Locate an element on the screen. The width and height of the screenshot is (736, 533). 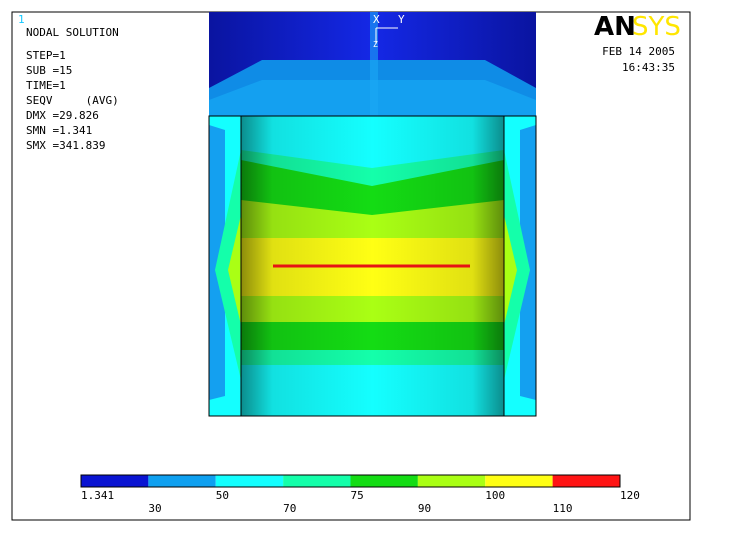
legend: 1.341 30 50 70 75 90 100 110 120 is located at coordinates (360, 494).